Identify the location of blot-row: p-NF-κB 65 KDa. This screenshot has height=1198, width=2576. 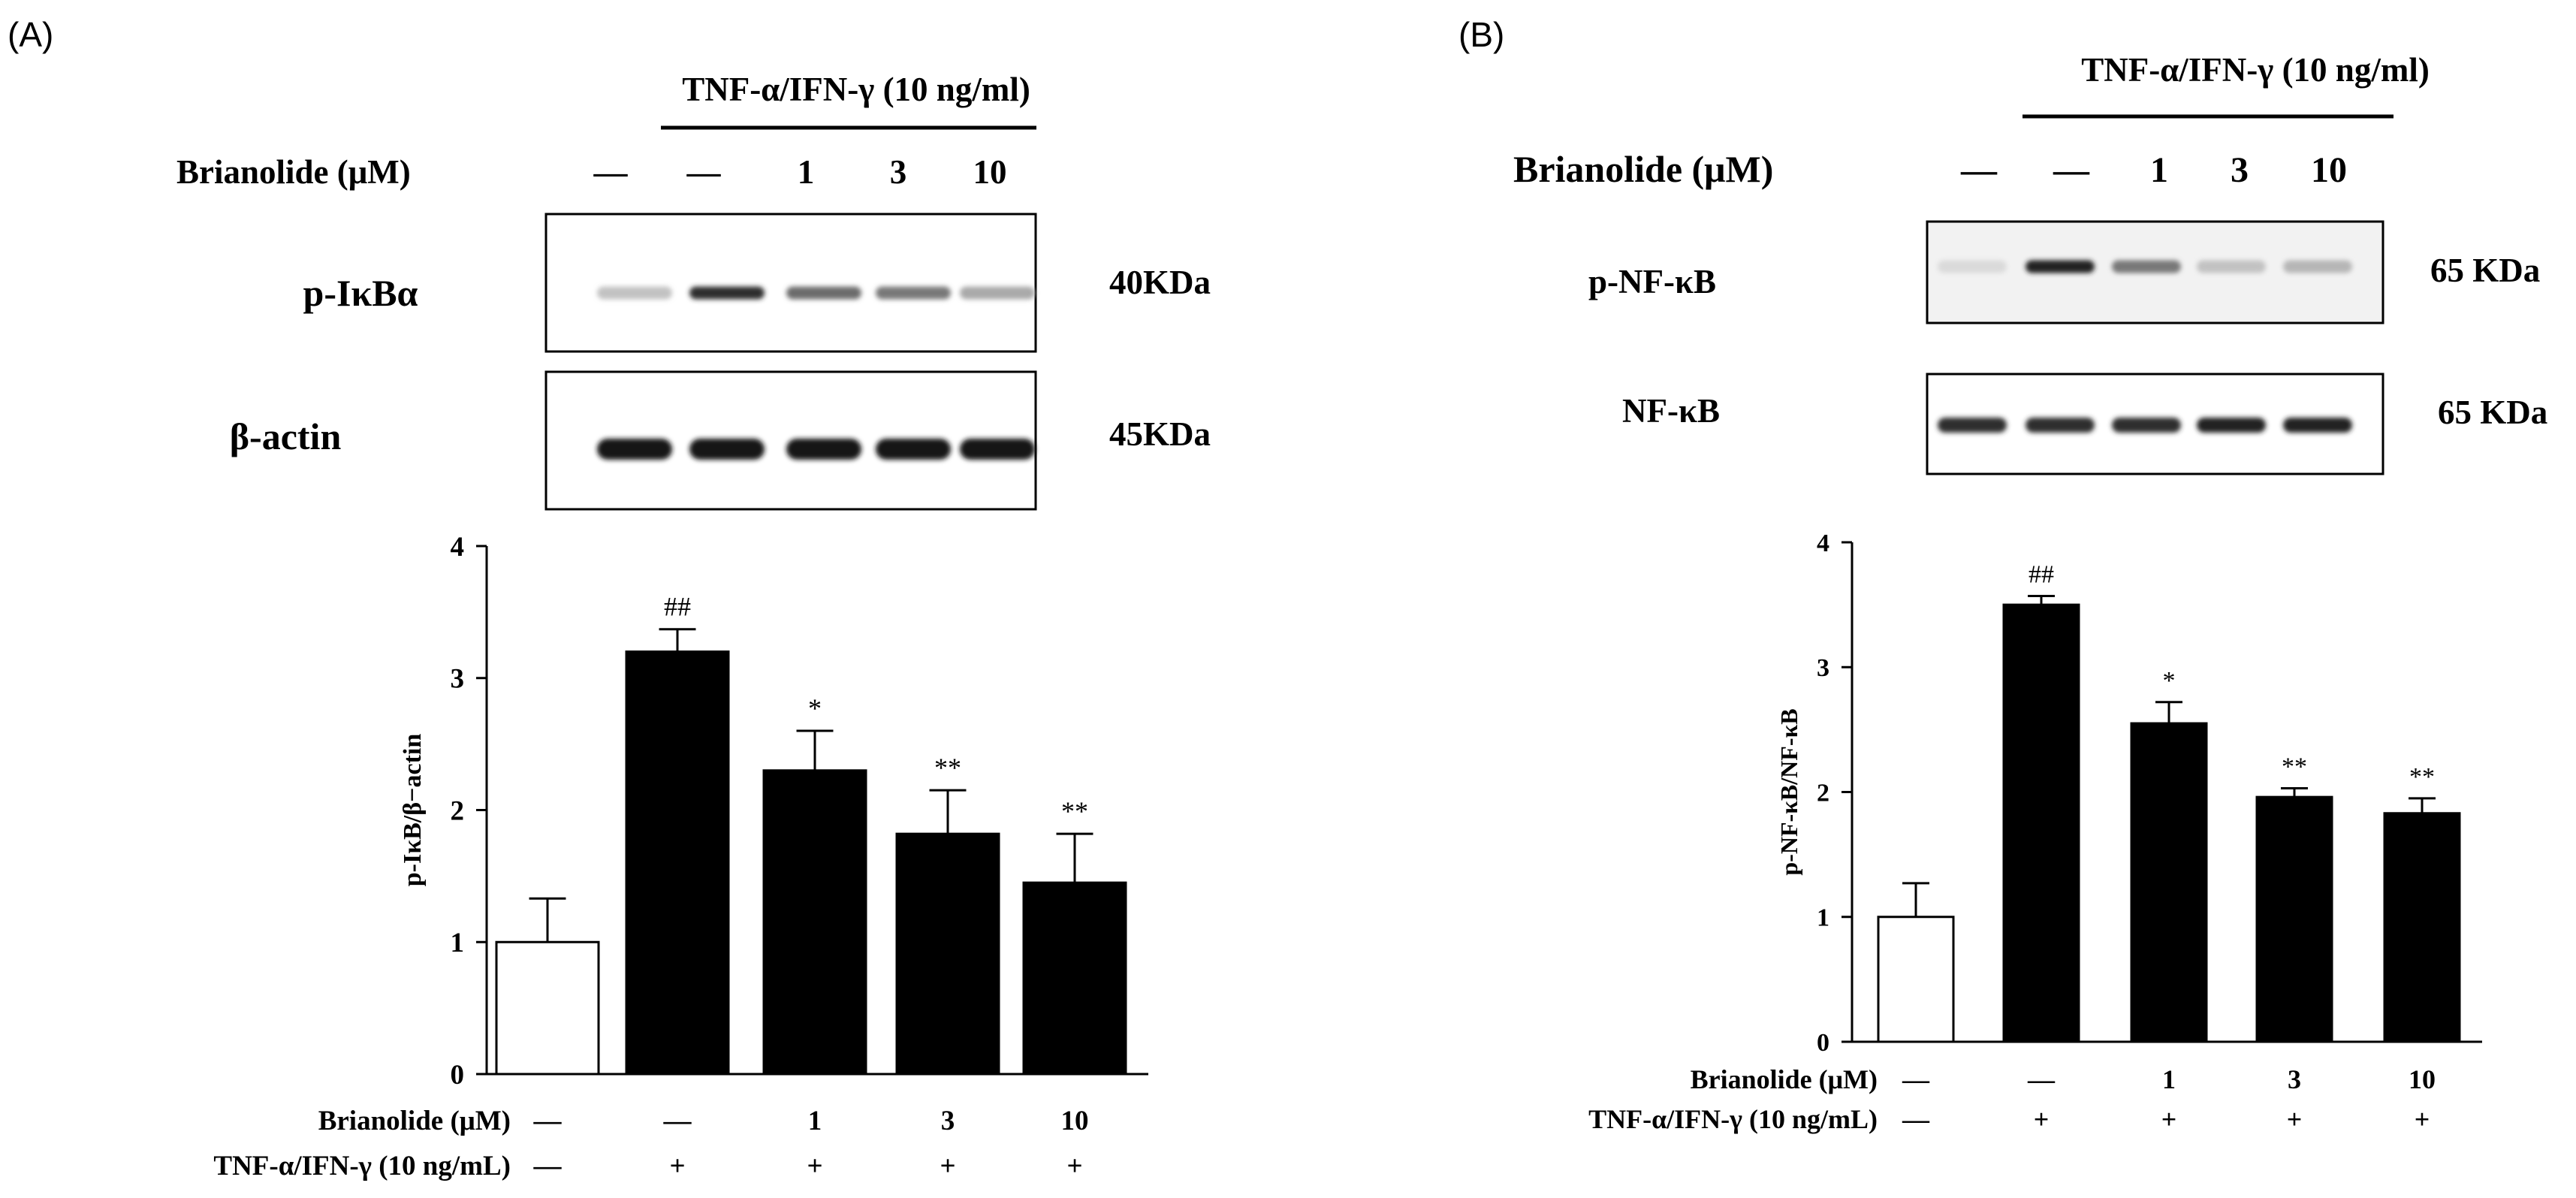
(2064, 272).